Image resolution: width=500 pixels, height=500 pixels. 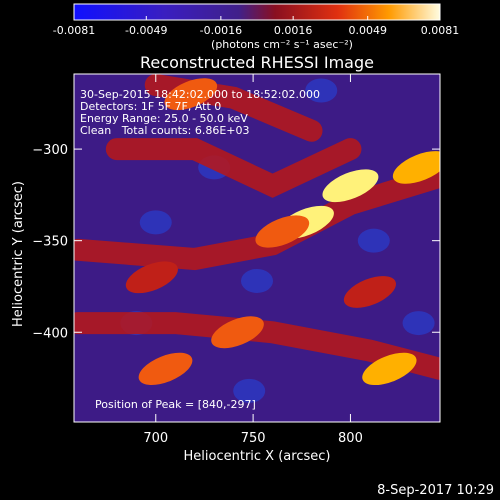 What do you see at coordinates (233, 168) in the screenshot?
I see `image-ribbon` at bounding box center [233, 168].